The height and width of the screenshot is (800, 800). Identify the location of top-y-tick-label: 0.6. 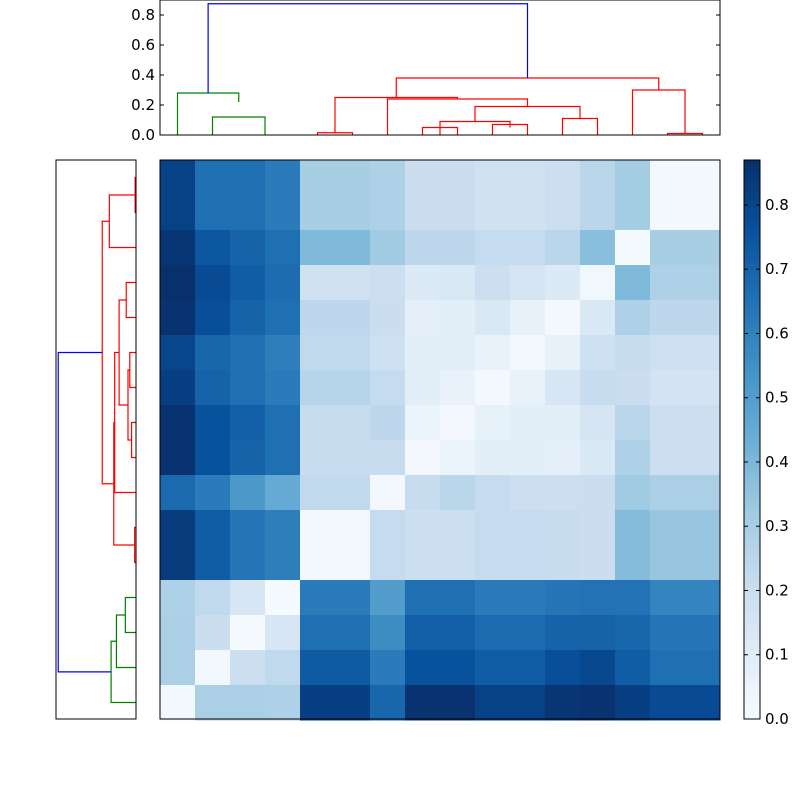
(143, 45).